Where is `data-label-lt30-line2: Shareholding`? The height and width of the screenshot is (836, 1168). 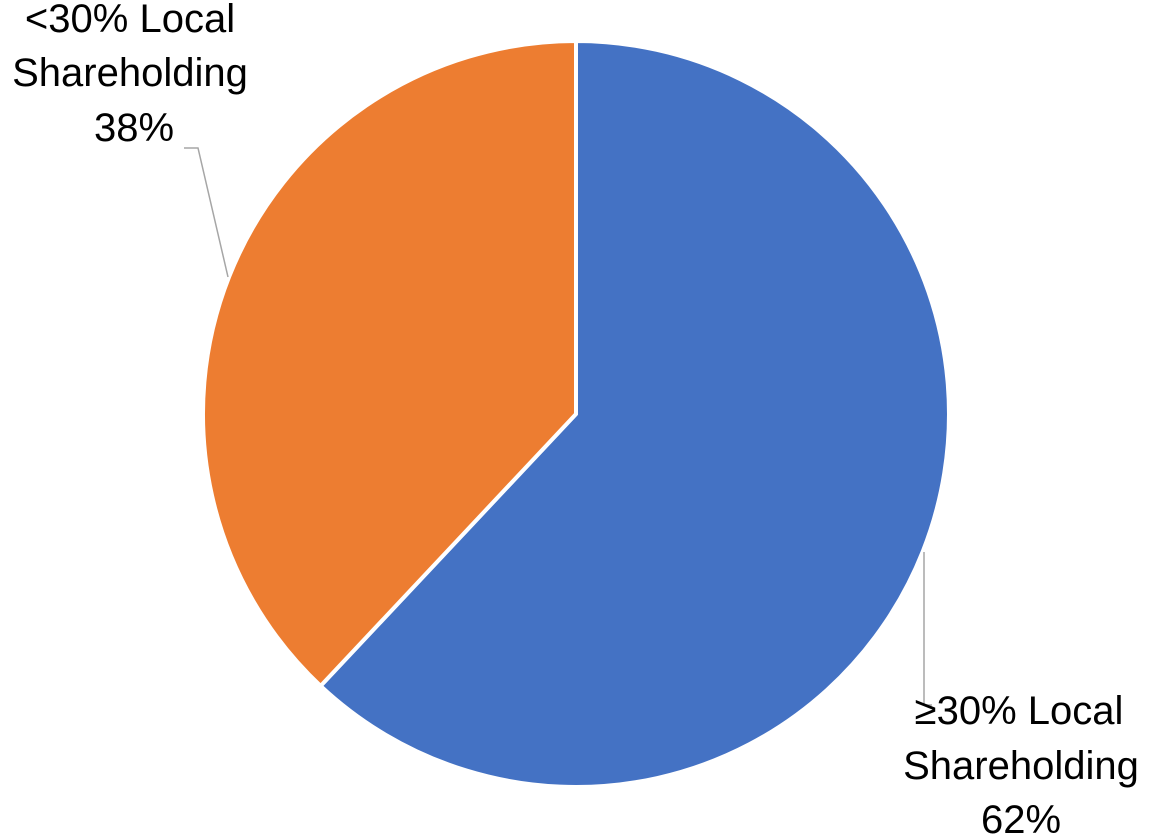 data-label-lt30-line2: Shareholding is located at coordinates (130, 73).